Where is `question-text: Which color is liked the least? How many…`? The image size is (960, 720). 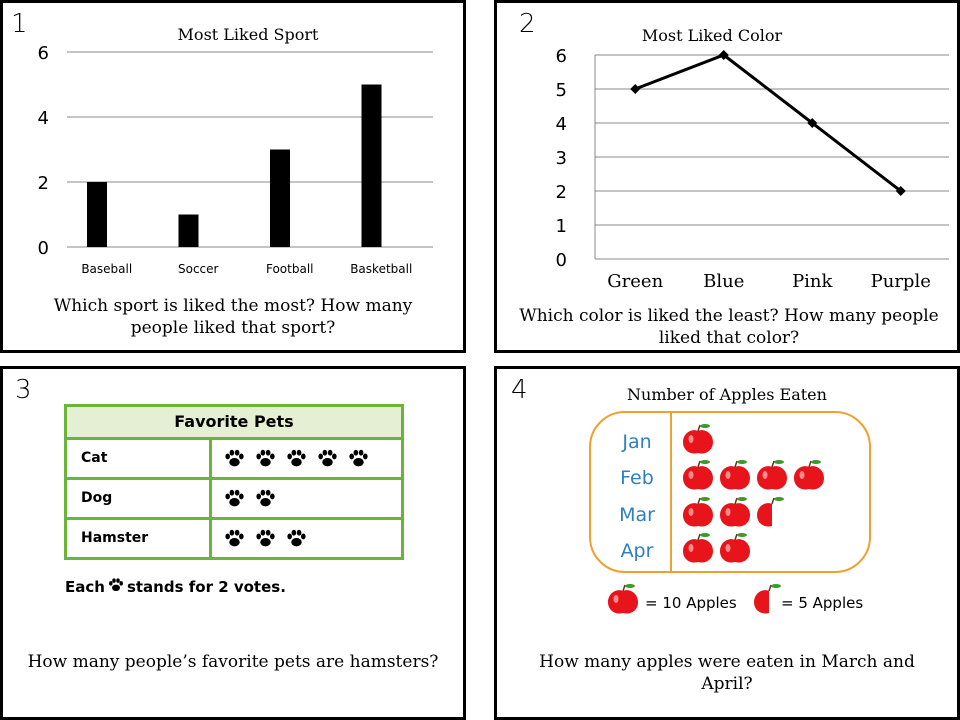 question-text: Which color is liked the least? How many… is located at coordinates (729, 327).